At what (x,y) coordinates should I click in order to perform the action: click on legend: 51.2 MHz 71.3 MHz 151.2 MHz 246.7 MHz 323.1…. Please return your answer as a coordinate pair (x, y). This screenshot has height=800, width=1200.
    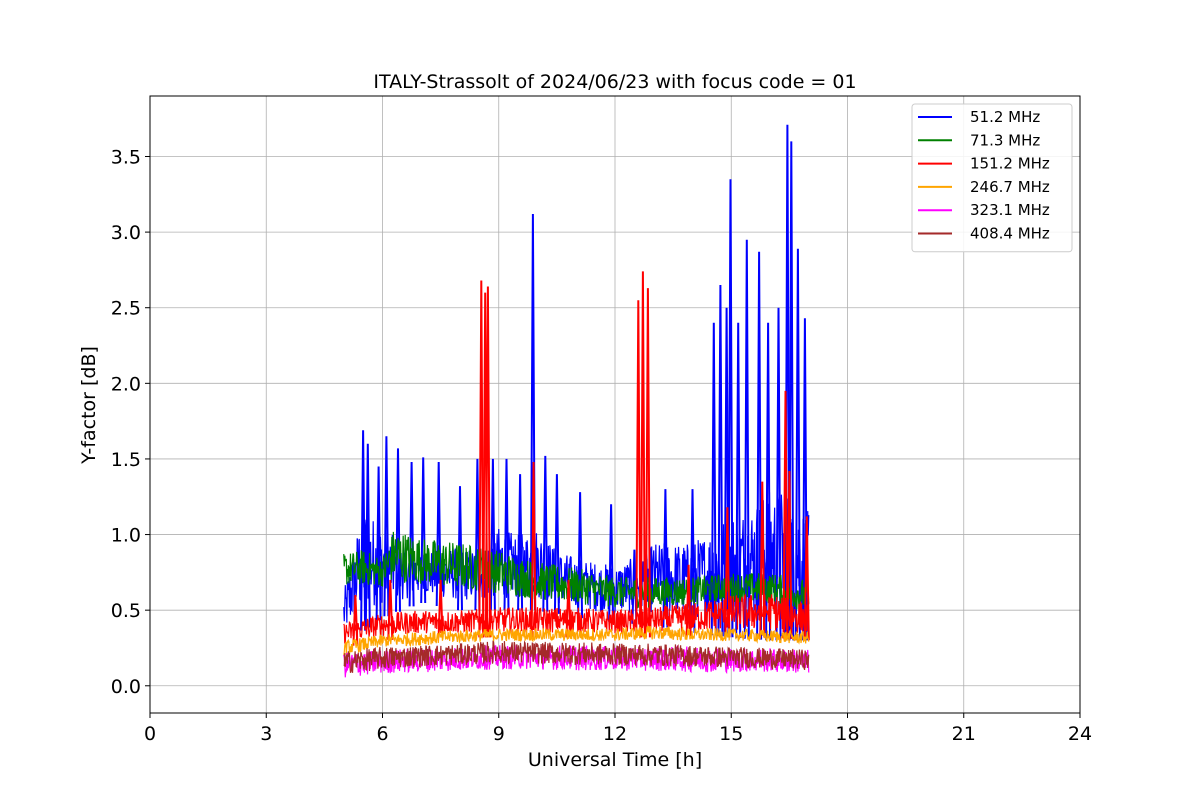
    Looking at the image, I should click on (992, 178).